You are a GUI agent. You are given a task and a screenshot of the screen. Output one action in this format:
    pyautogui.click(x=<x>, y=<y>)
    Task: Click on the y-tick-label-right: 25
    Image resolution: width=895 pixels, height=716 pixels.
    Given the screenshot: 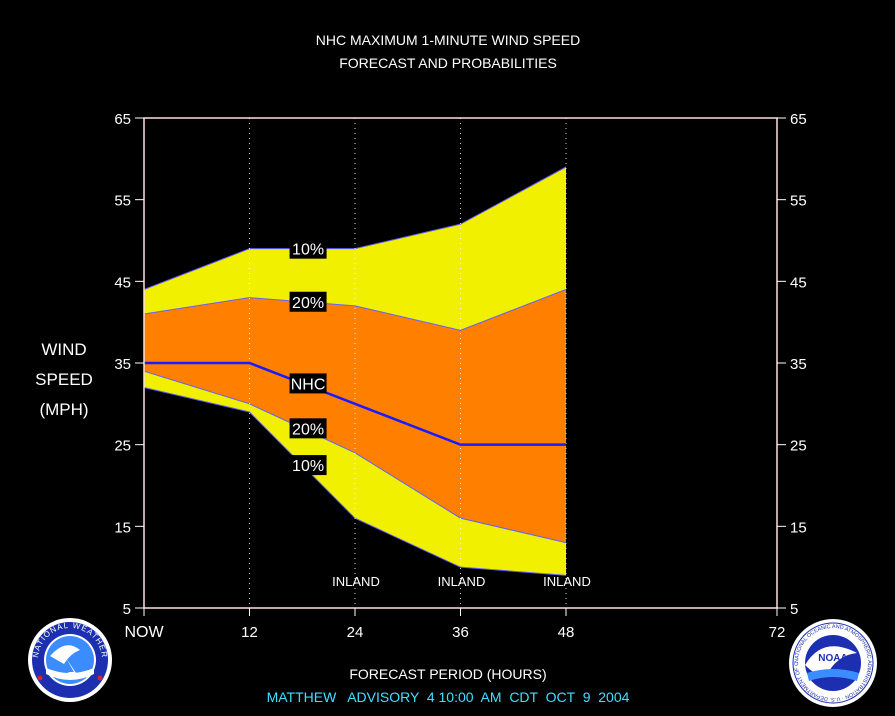 What is the action you would take?
    pyautogui.click(x=798, y=446)
    